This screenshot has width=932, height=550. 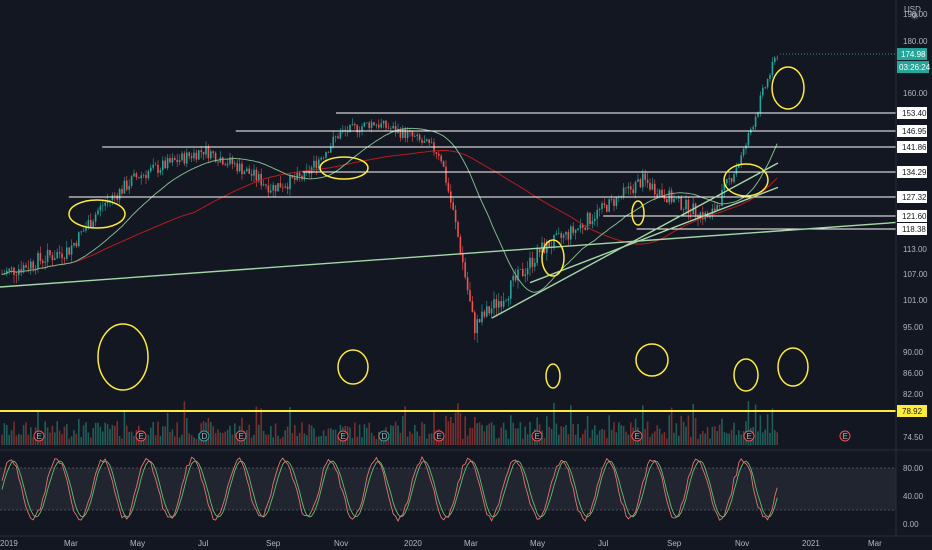 What do you see at coordinates (537, 543) in the screenshot?
I see `time-tick-label: May` at bounding box center [537, 543].